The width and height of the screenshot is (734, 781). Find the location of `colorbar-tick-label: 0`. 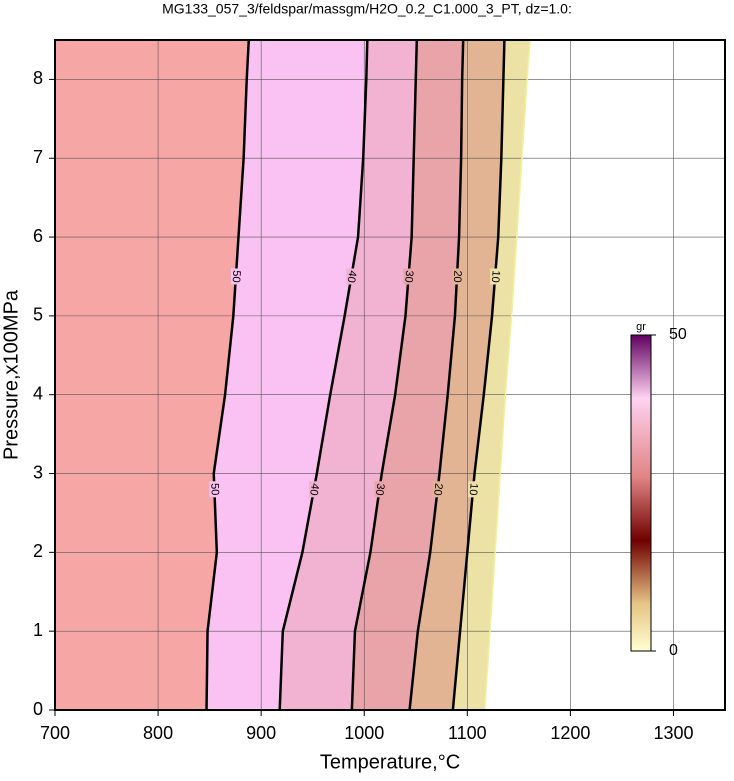

colorbar-tick-label: 0 is located at coordinates (673, 650).